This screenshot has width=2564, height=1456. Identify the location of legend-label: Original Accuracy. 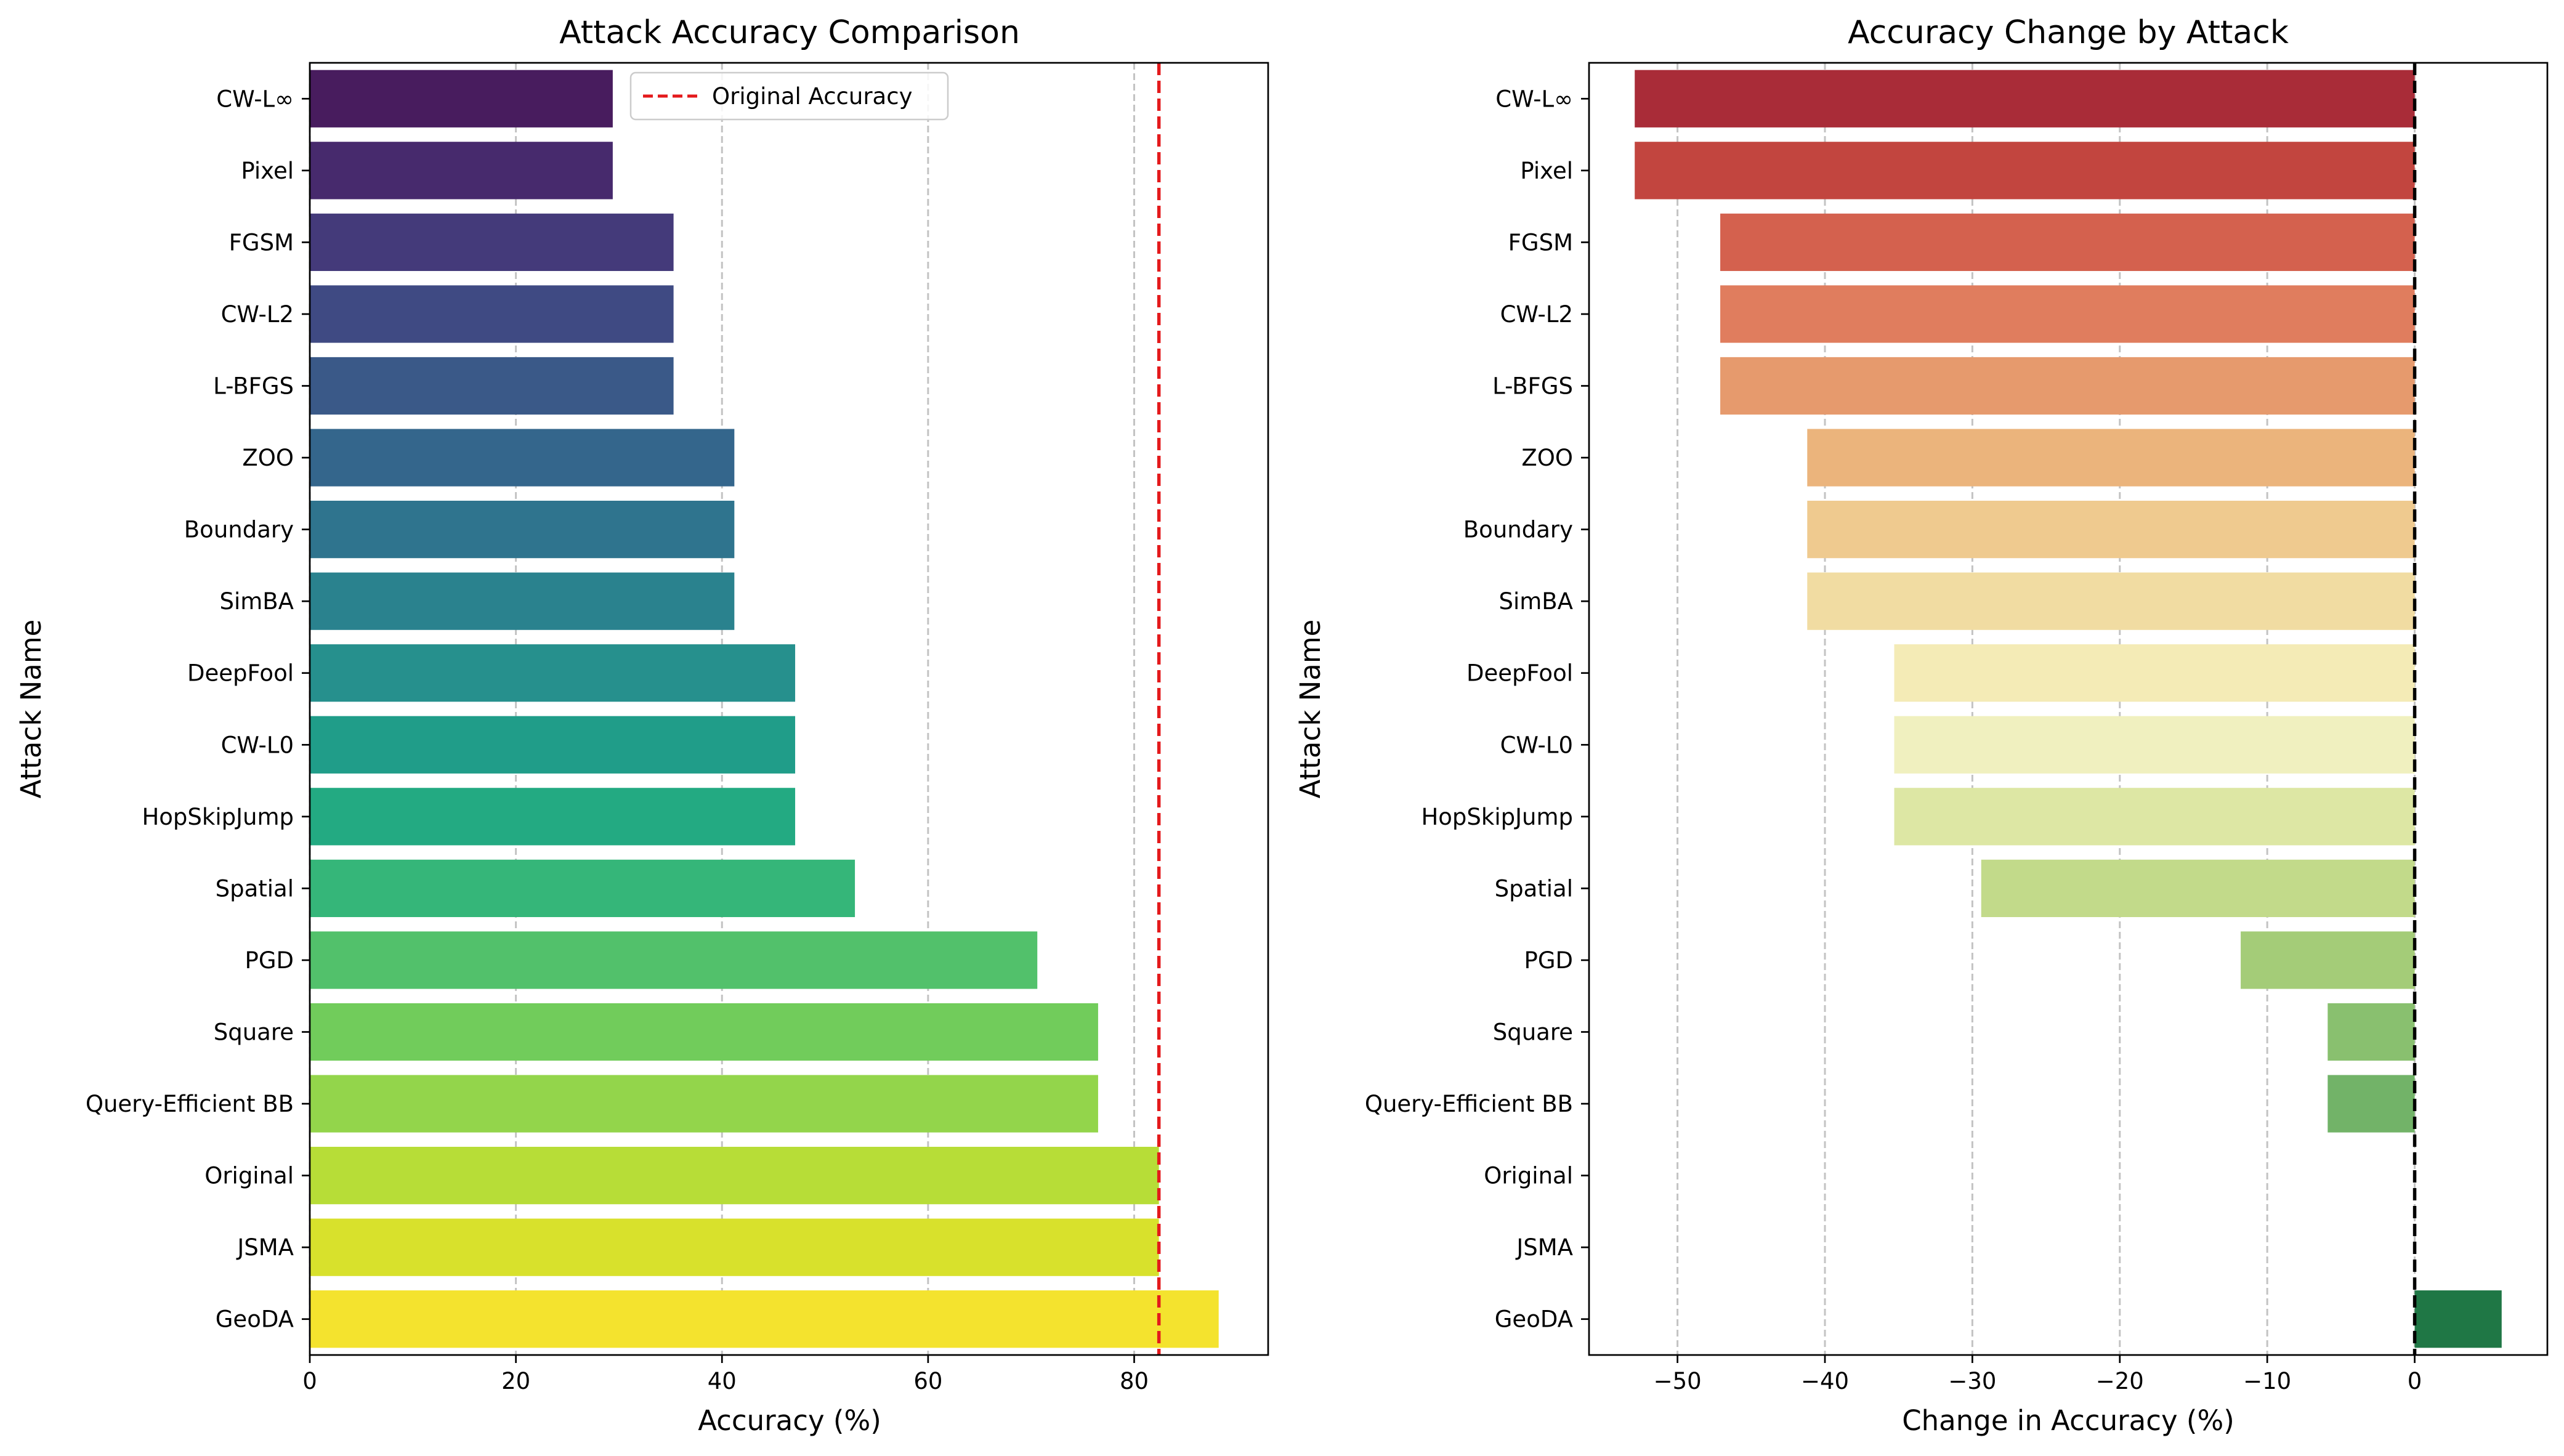
(812, 96).